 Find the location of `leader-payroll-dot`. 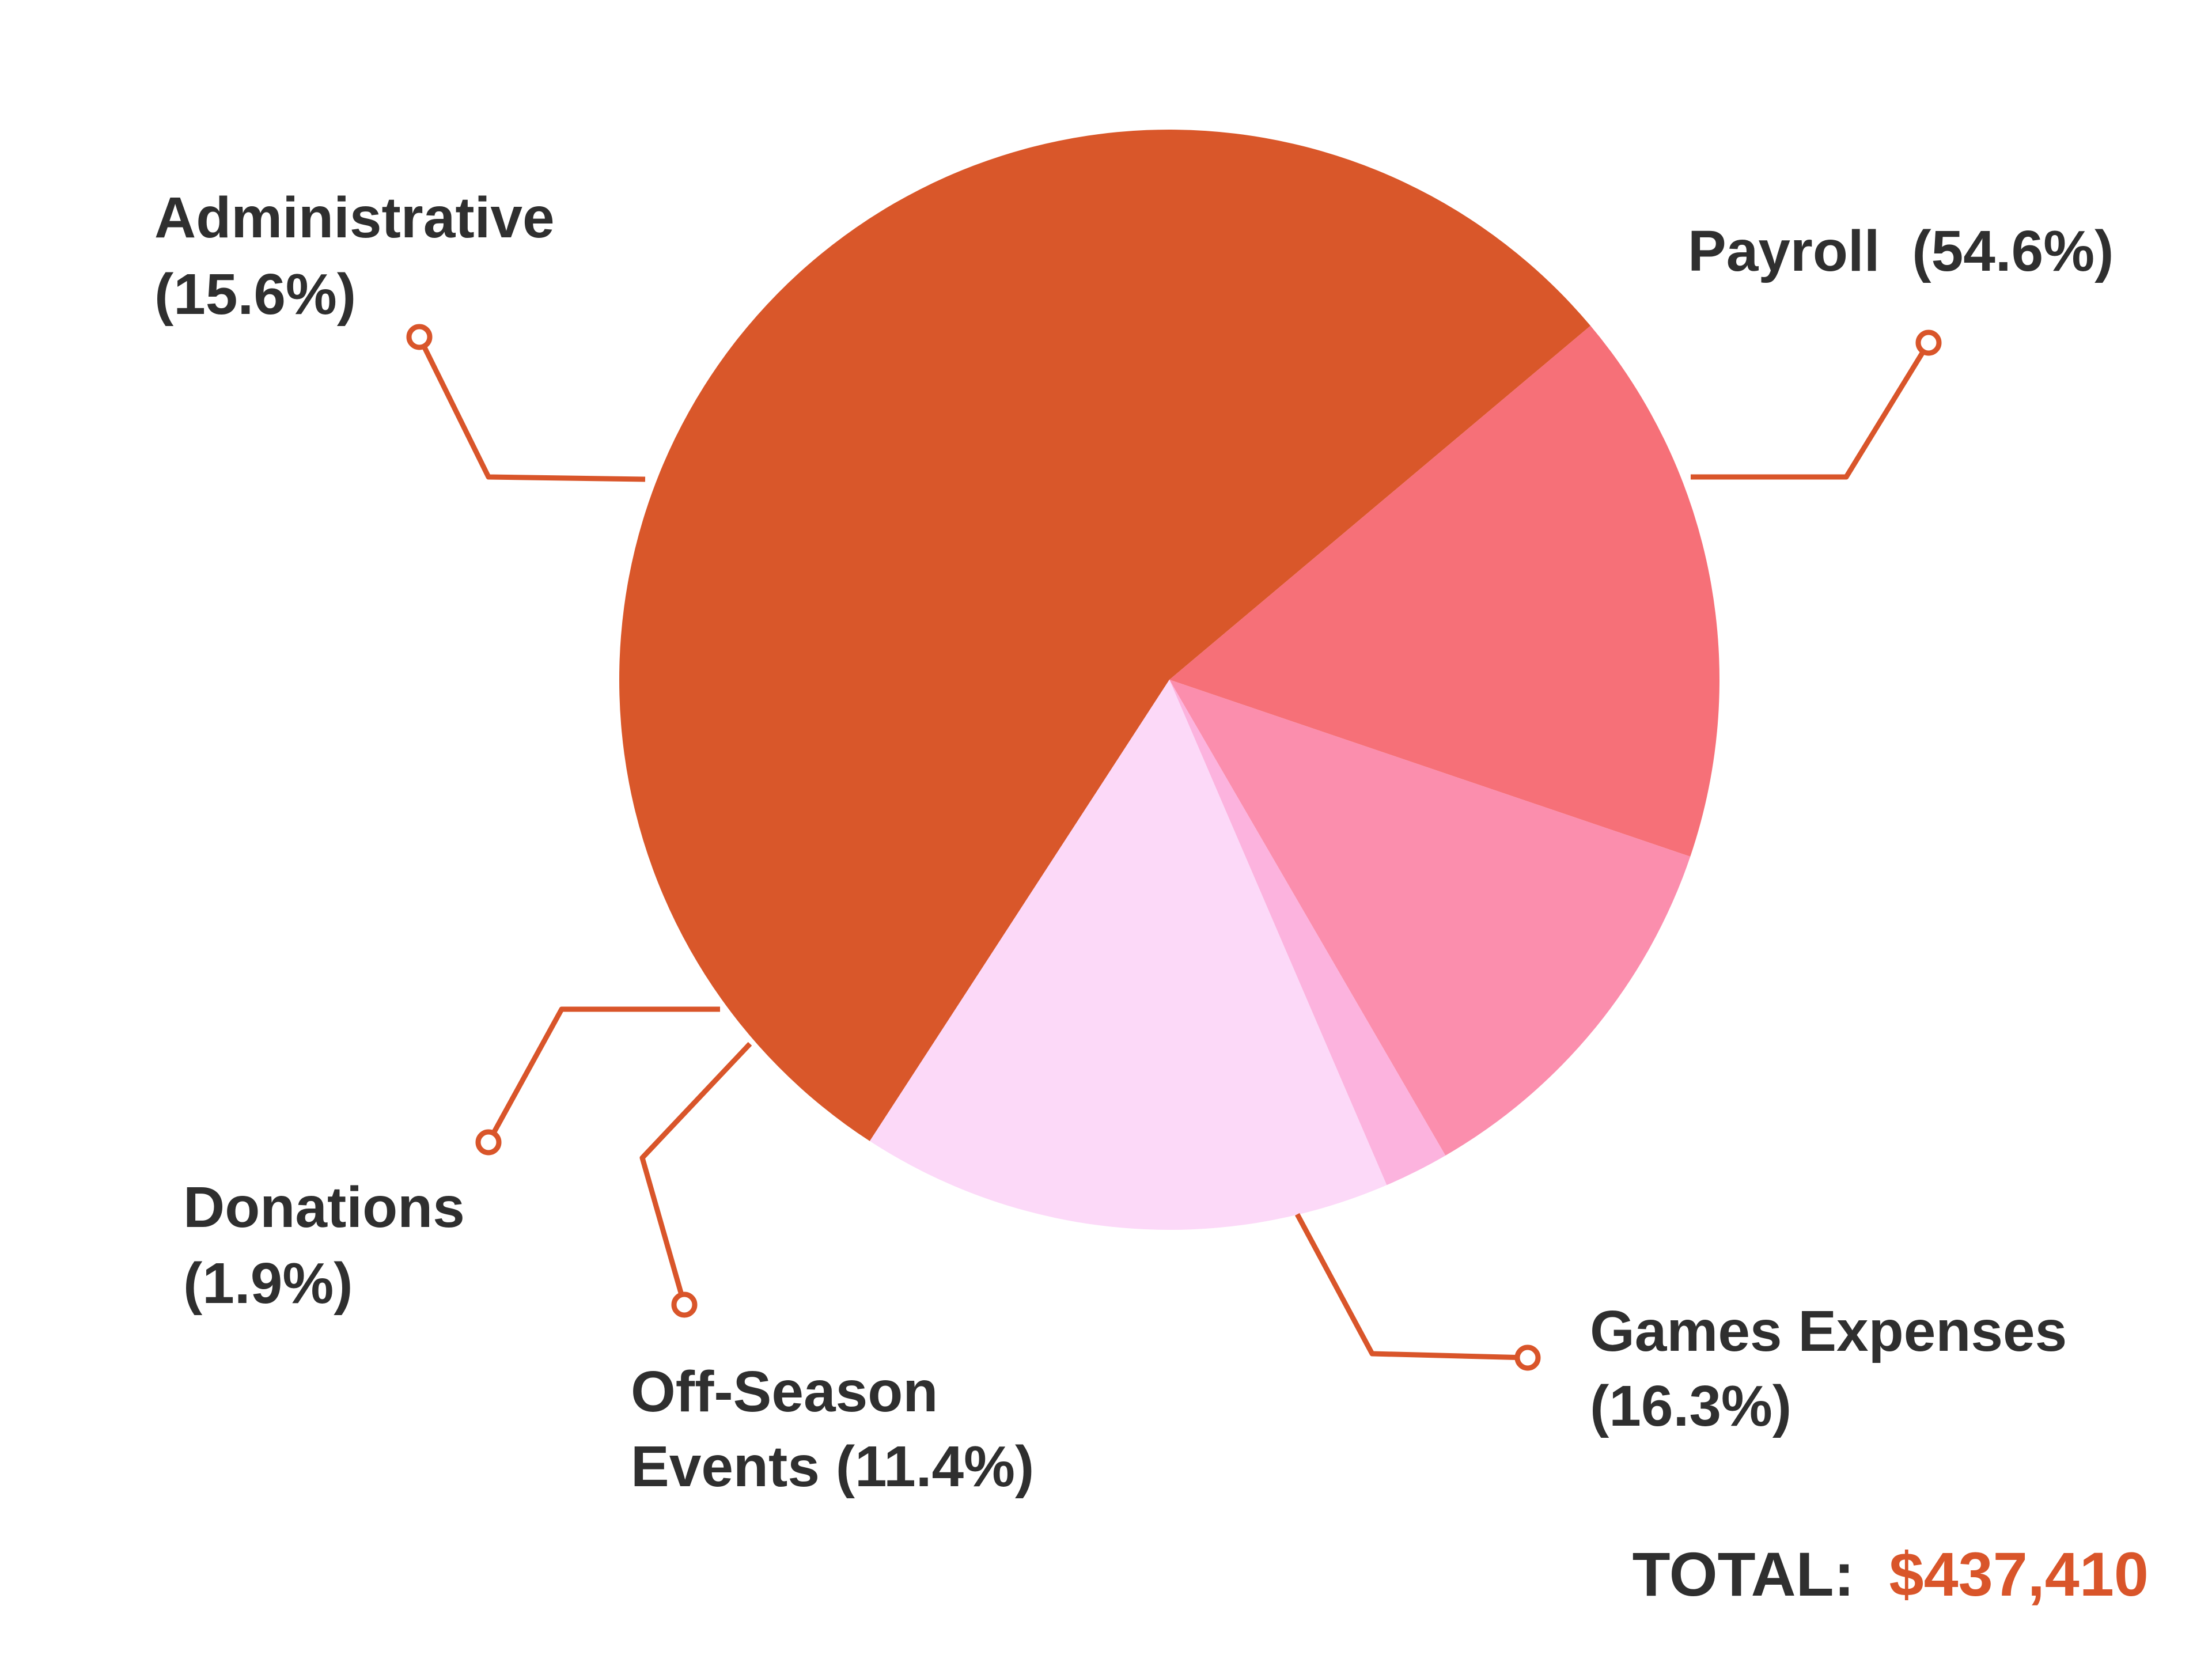

leader-payroll-dot is located at coordinates (1928, 342).